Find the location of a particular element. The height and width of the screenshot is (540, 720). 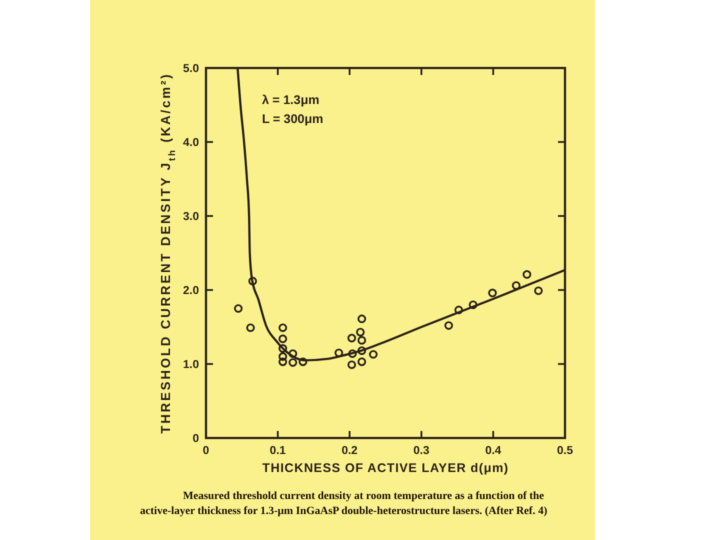

annotation: L = 300μm is located at coordinates (293, 119).